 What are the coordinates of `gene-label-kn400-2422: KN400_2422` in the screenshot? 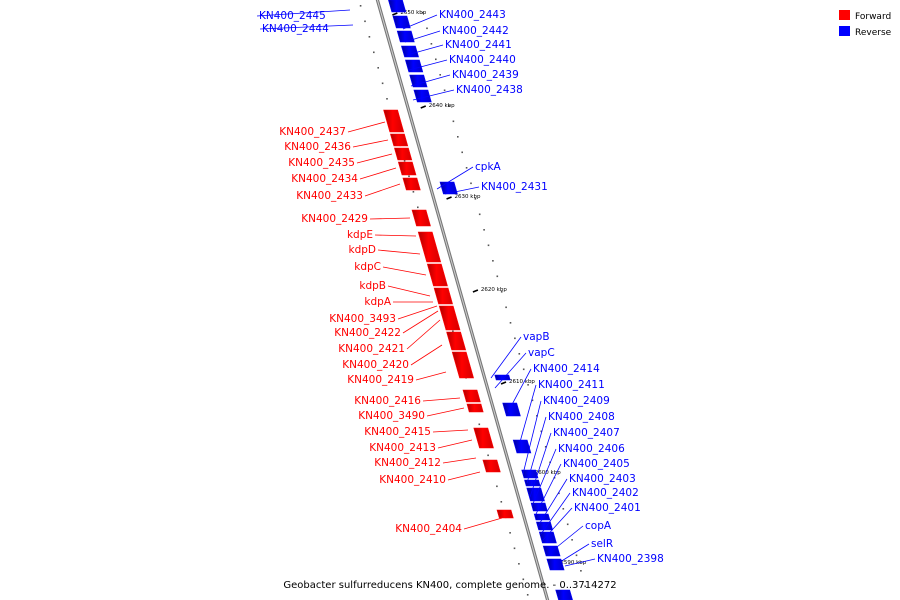 It's located at (367, 333).